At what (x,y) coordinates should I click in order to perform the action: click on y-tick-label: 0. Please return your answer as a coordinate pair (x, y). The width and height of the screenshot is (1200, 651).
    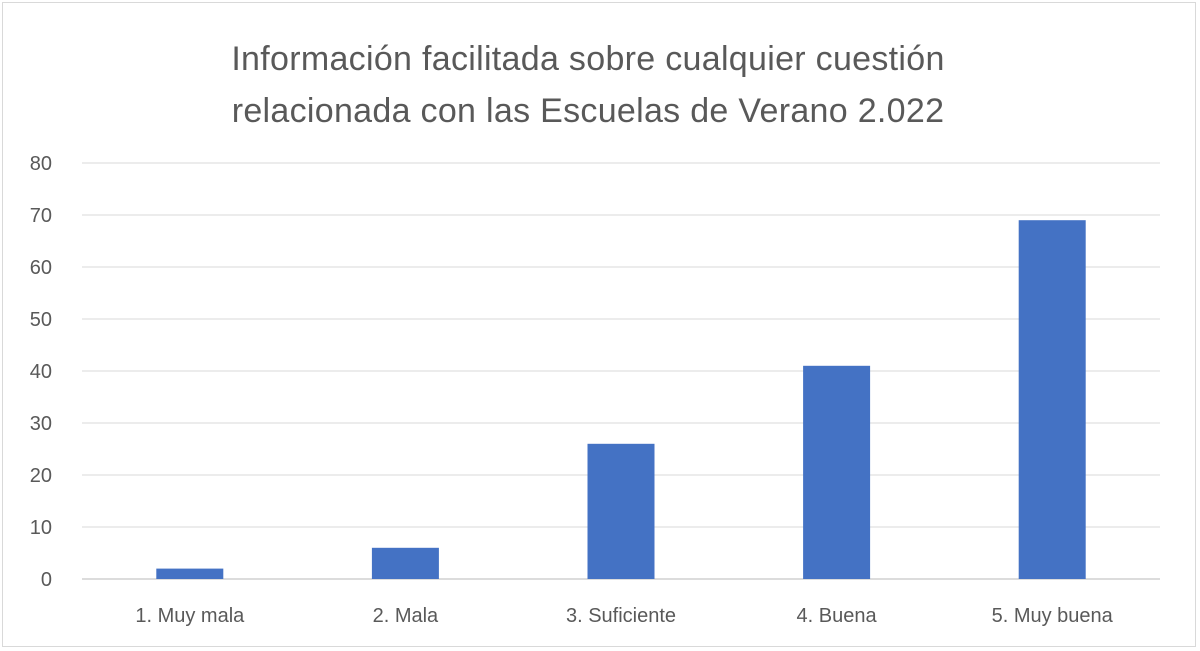
    Looking at the image, I should click on (46, 580).